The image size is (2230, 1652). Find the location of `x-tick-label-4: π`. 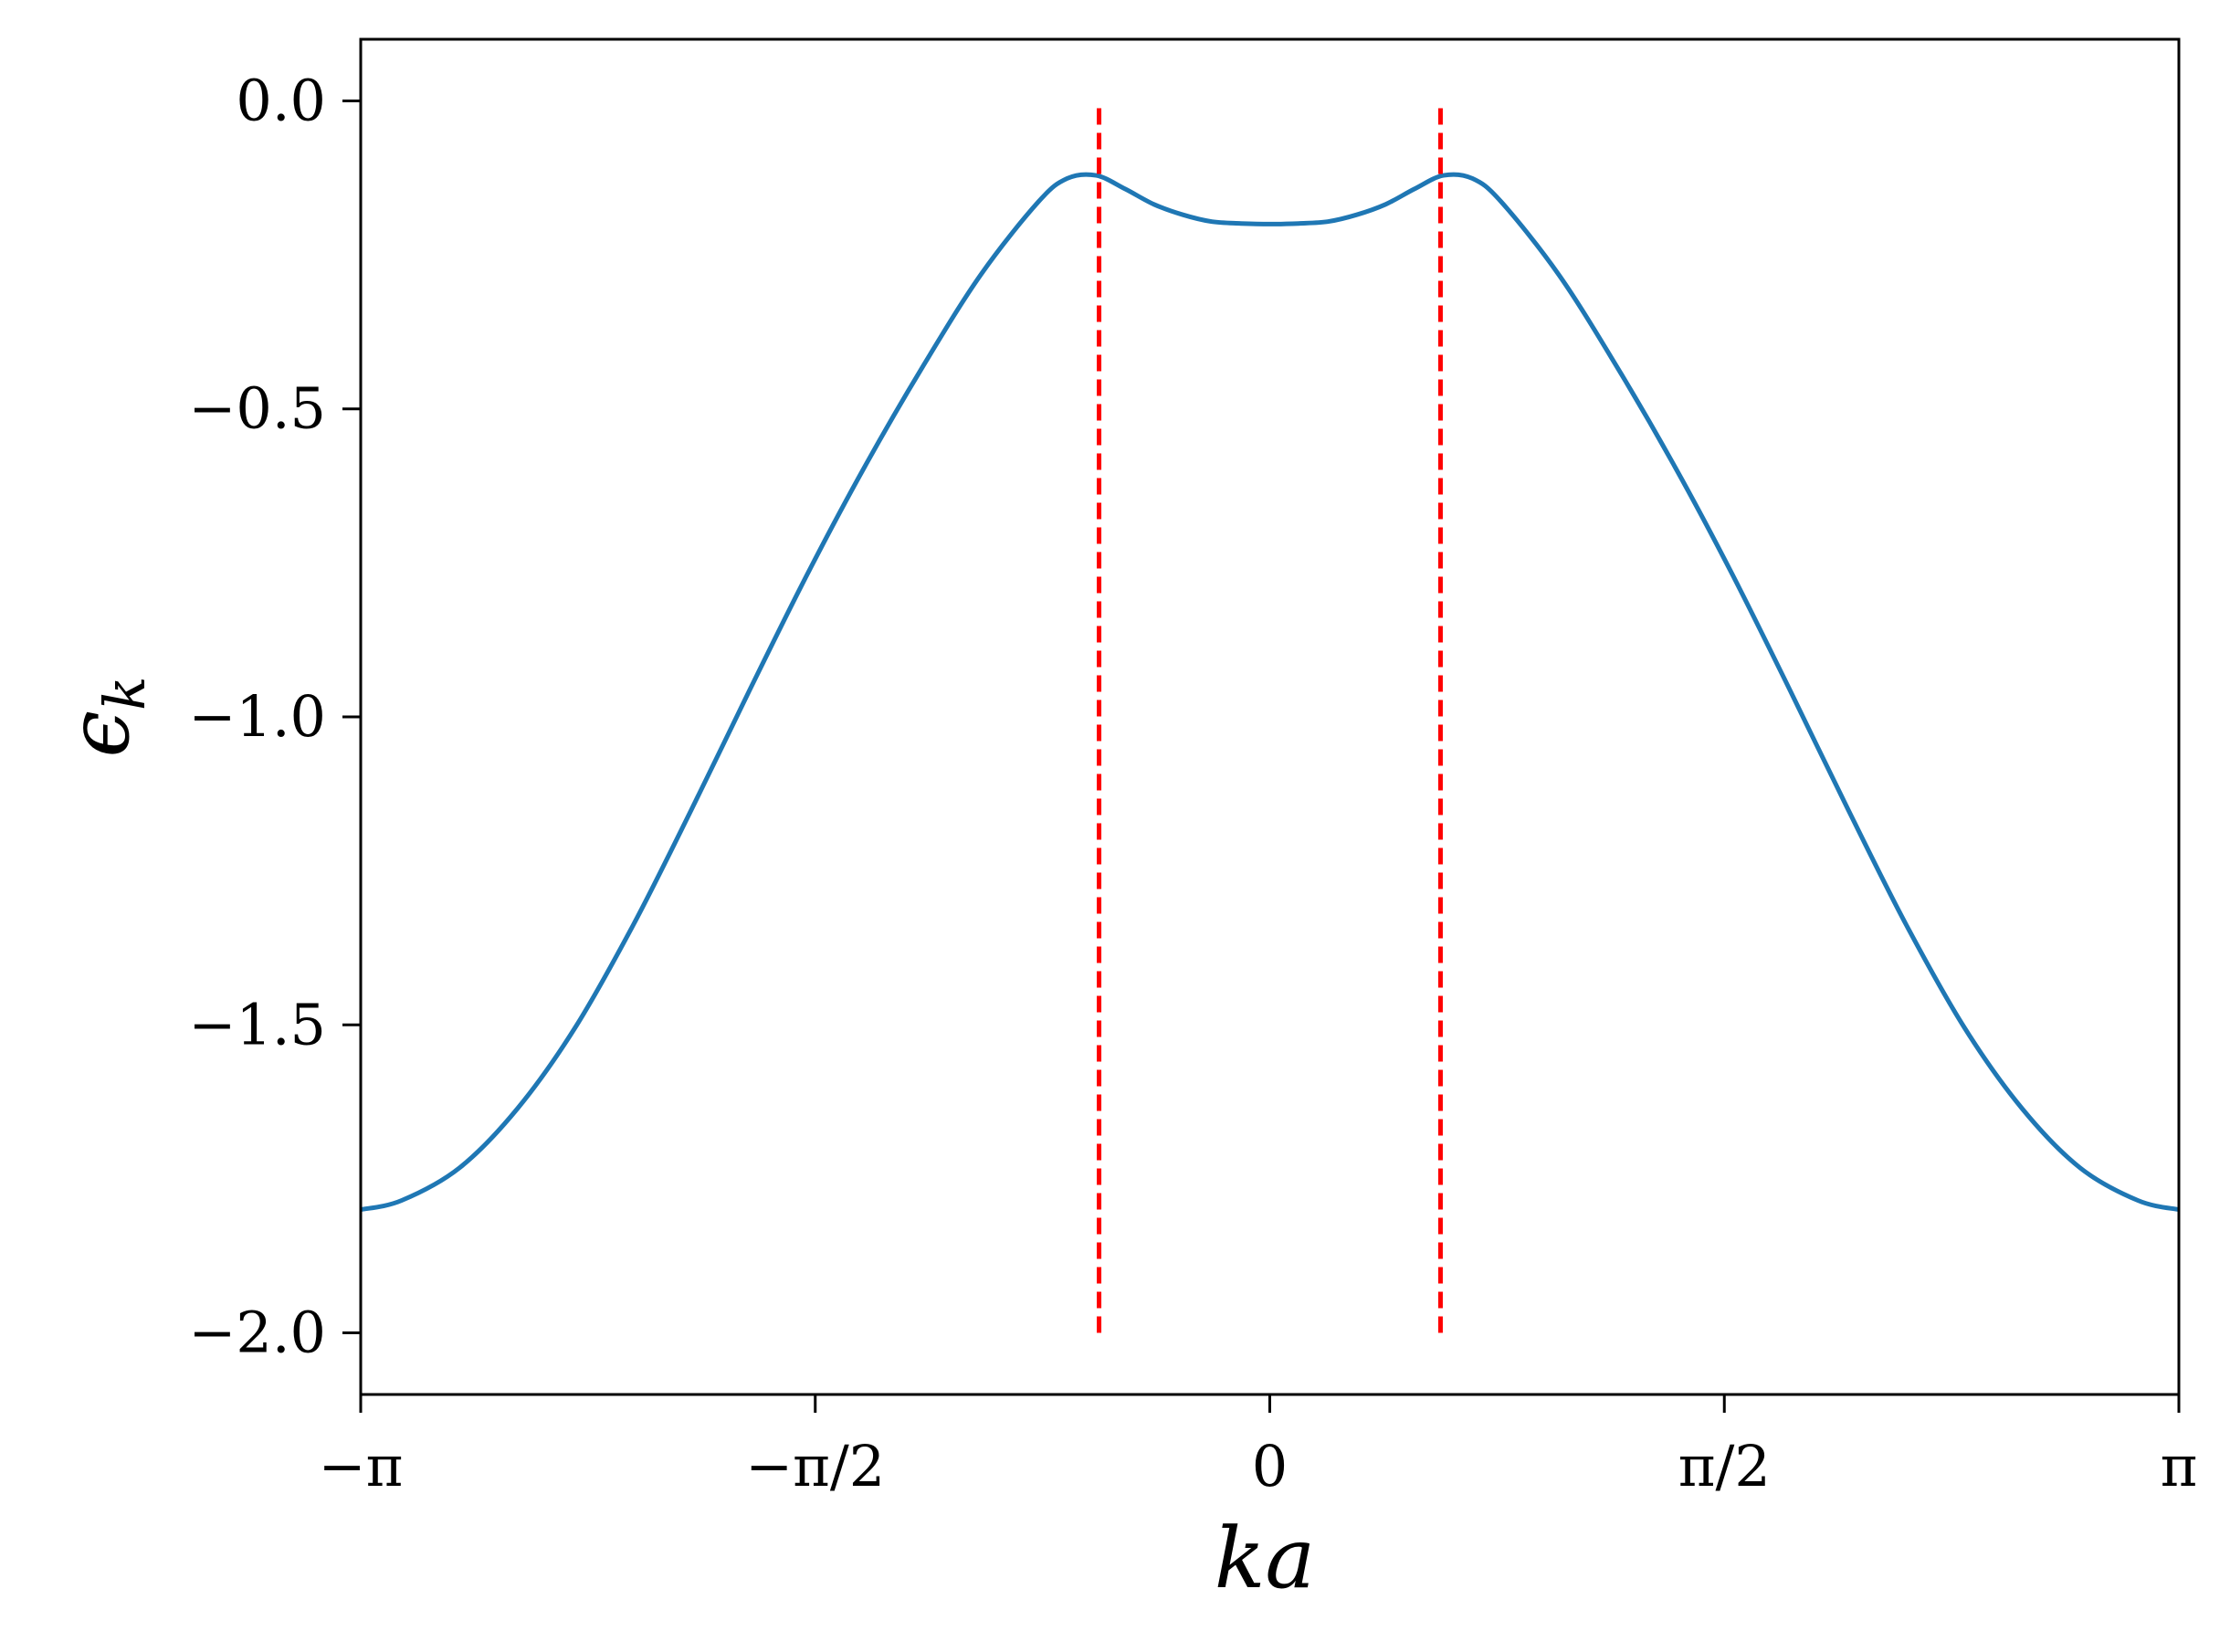

x-tick-label-4: π is located at coordinates (2179, 1466).